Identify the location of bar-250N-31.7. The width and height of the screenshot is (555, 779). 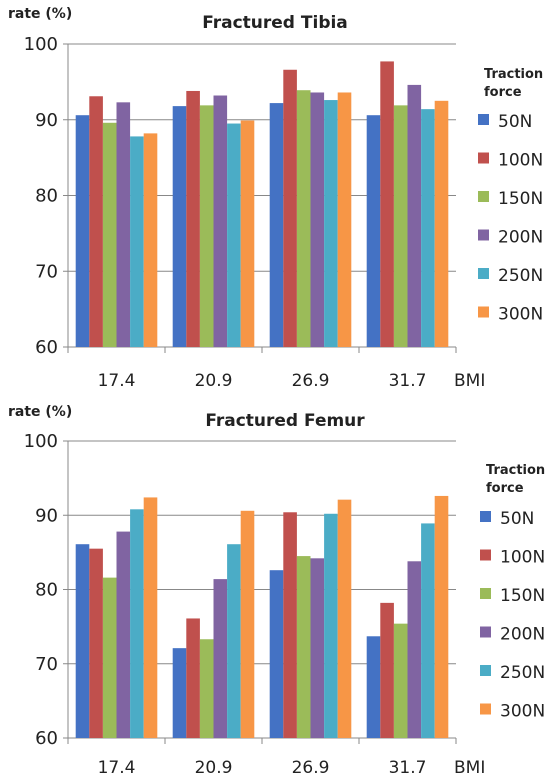
(428, 228).